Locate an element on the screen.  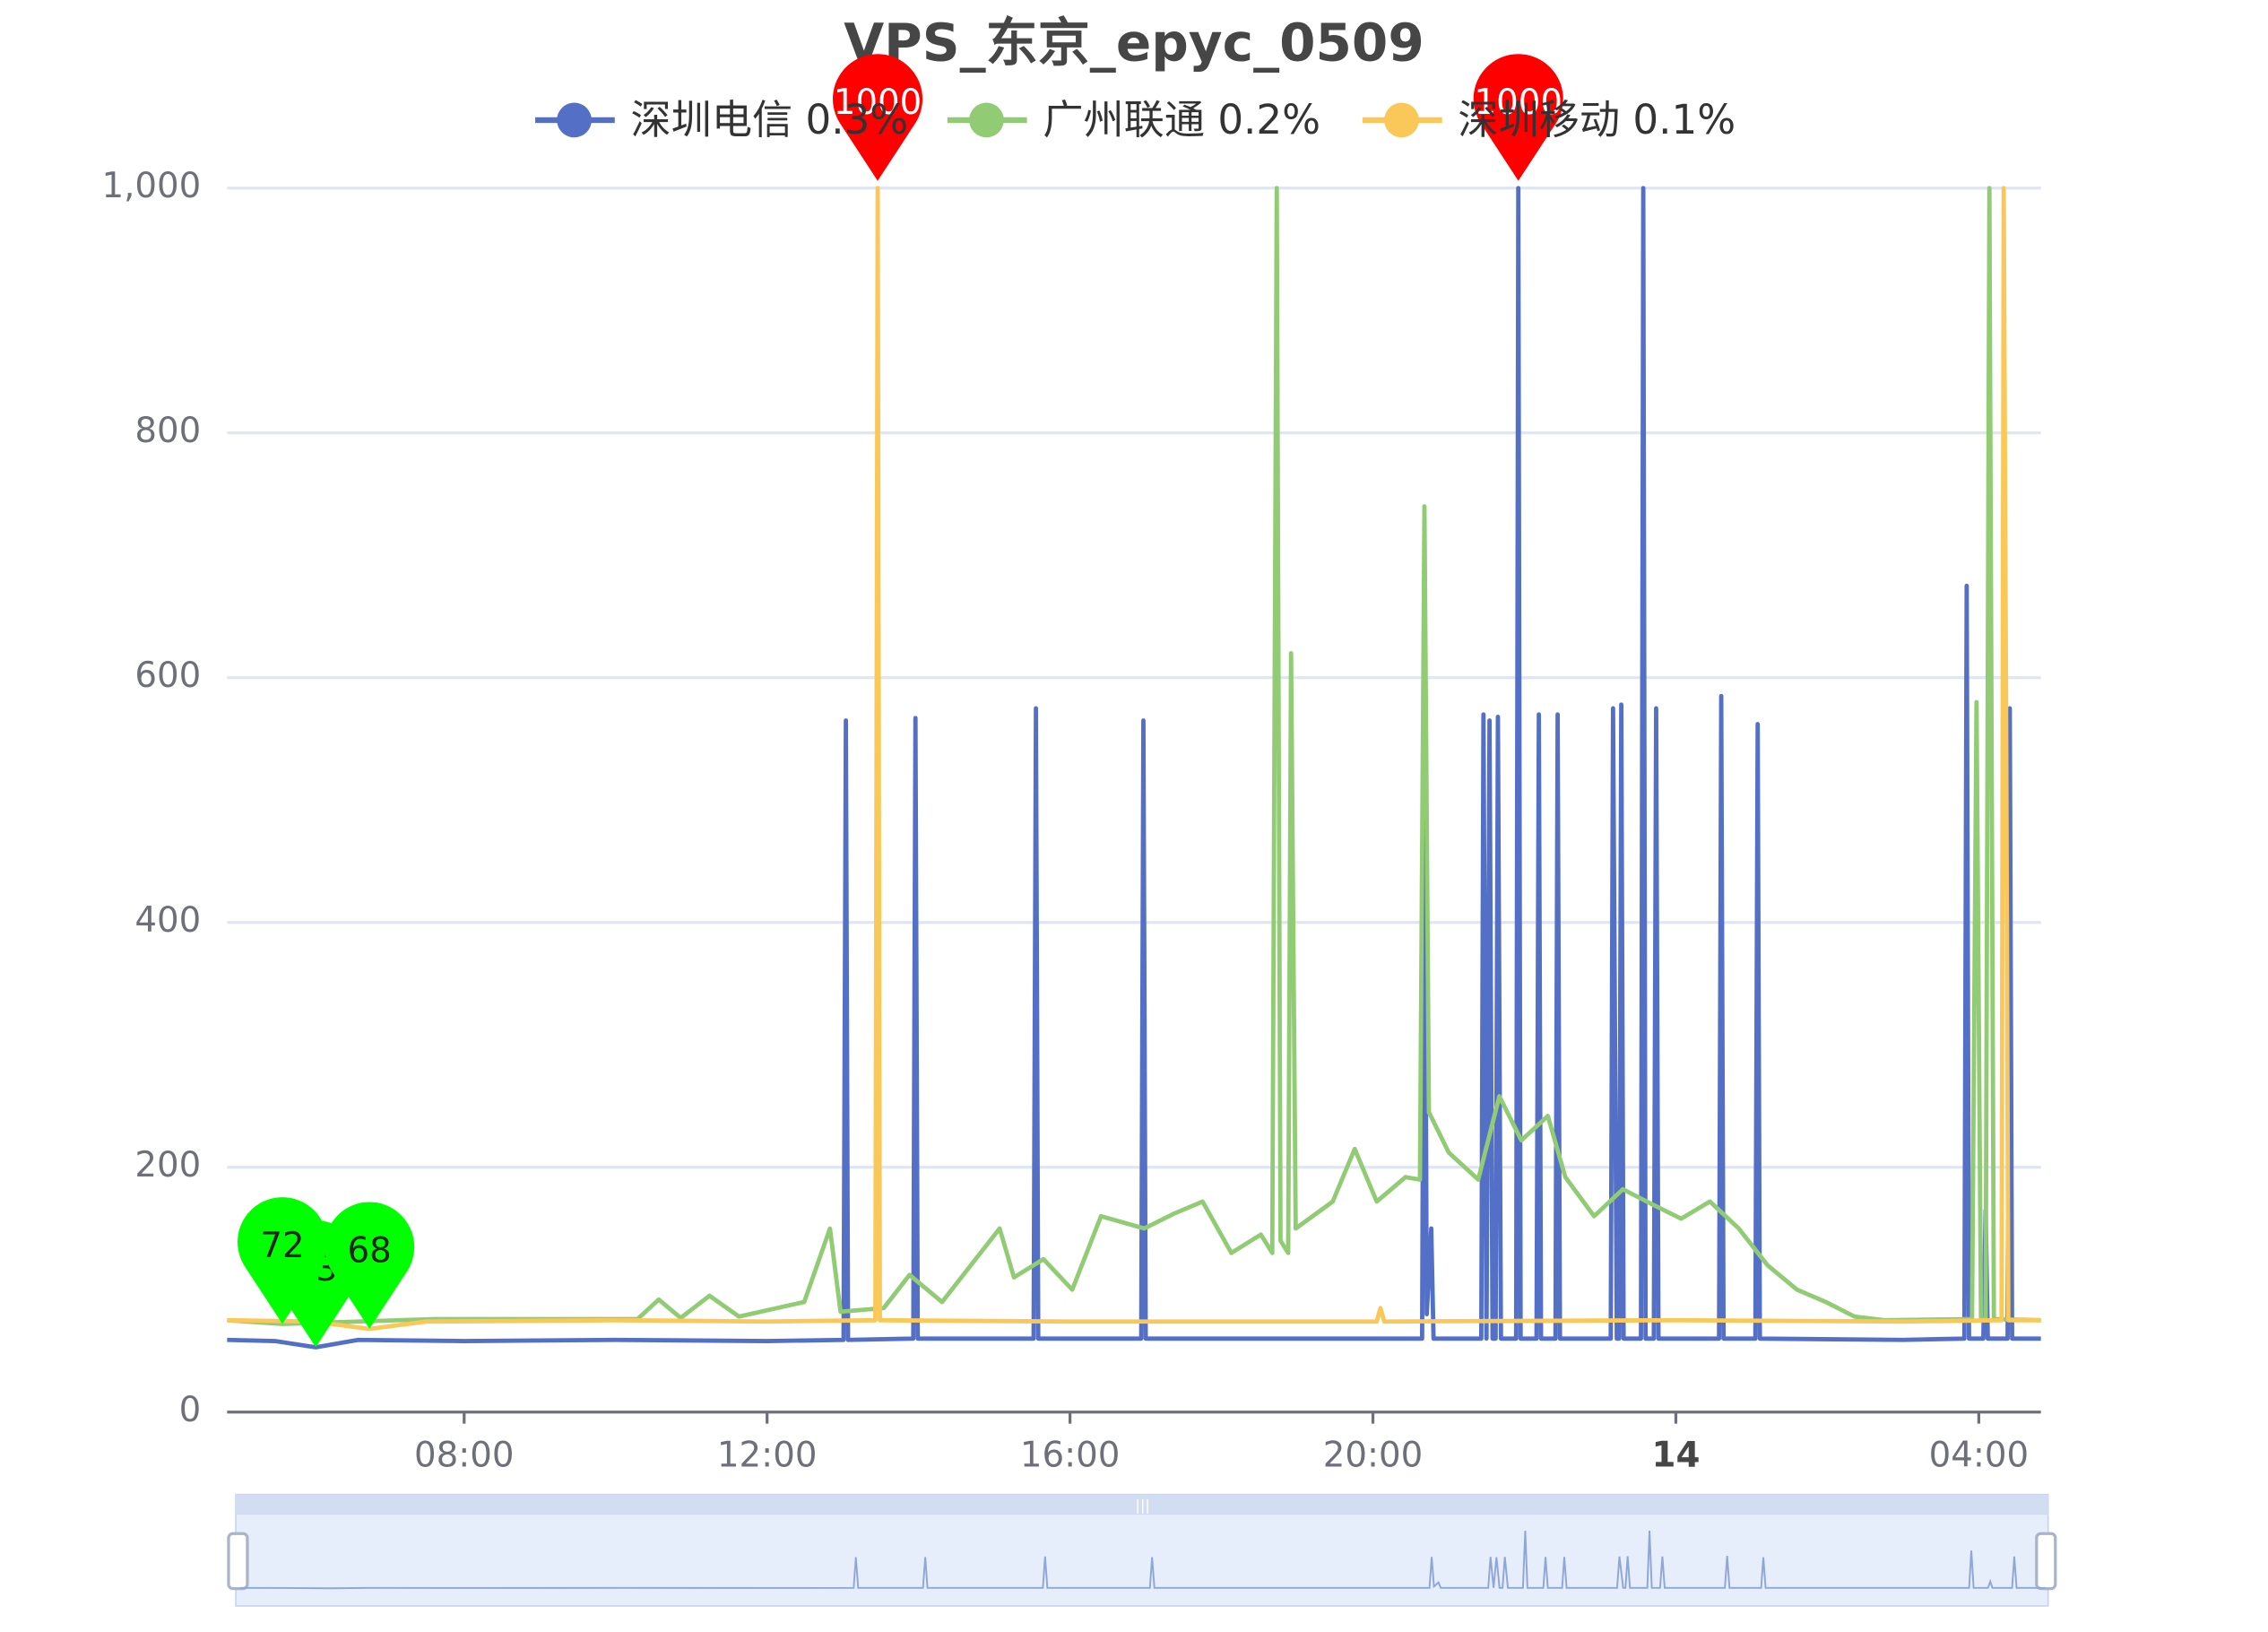
zoom-handle-left is located at coordinates (238, 1561).